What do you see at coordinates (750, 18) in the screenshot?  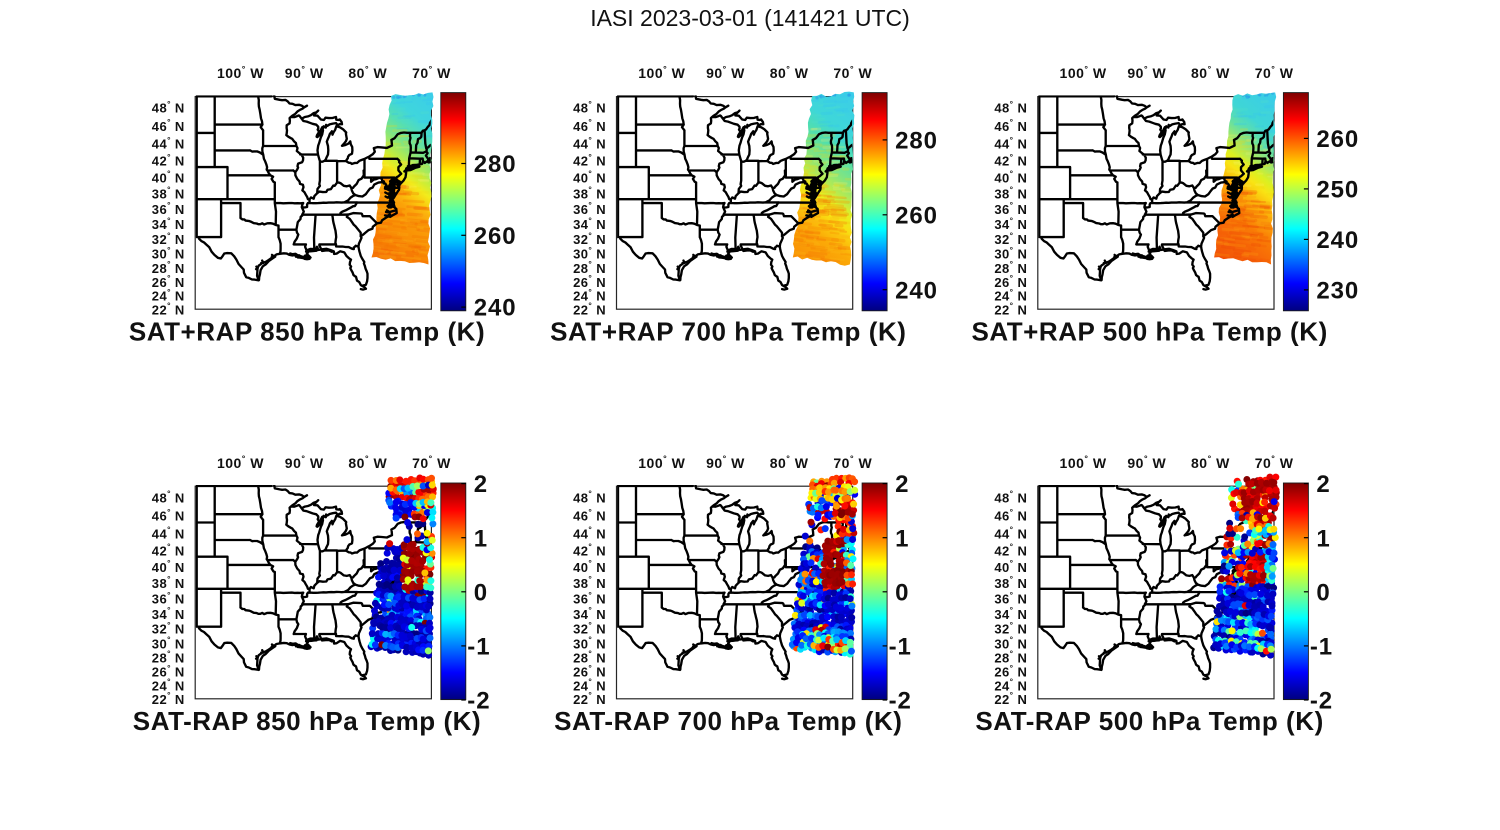 I see `svg-text: IASI 2023-03-01 (141421 UTC)` at bounding box center [750, 18].